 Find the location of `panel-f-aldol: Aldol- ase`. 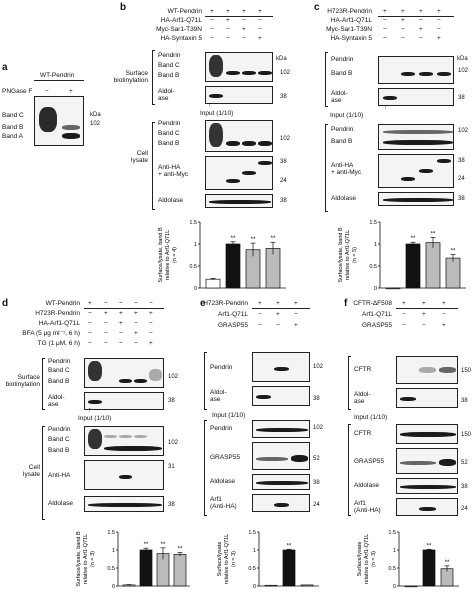

panel-f-aldol: Aldol- ase is located at coordinates (362, 398).